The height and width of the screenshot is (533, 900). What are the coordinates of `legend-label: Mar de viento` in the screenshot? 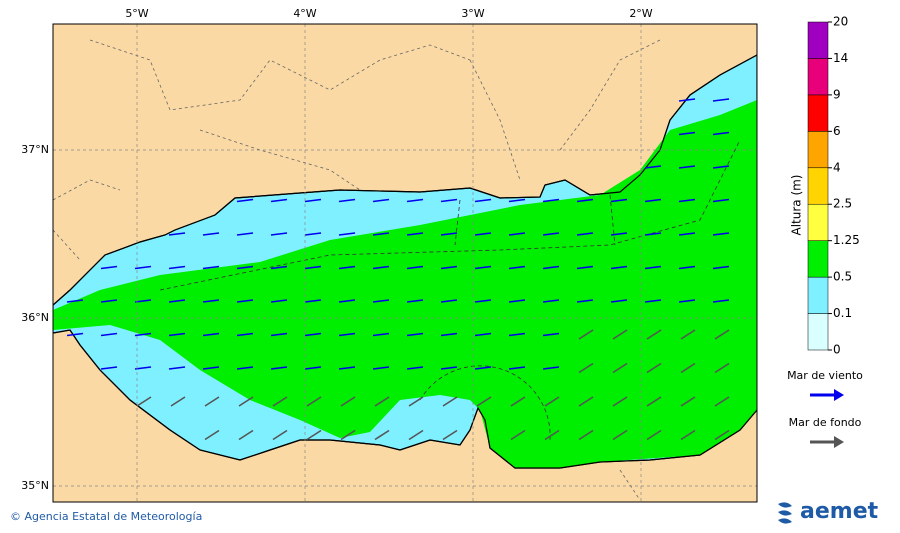 It's located at (825, 375).